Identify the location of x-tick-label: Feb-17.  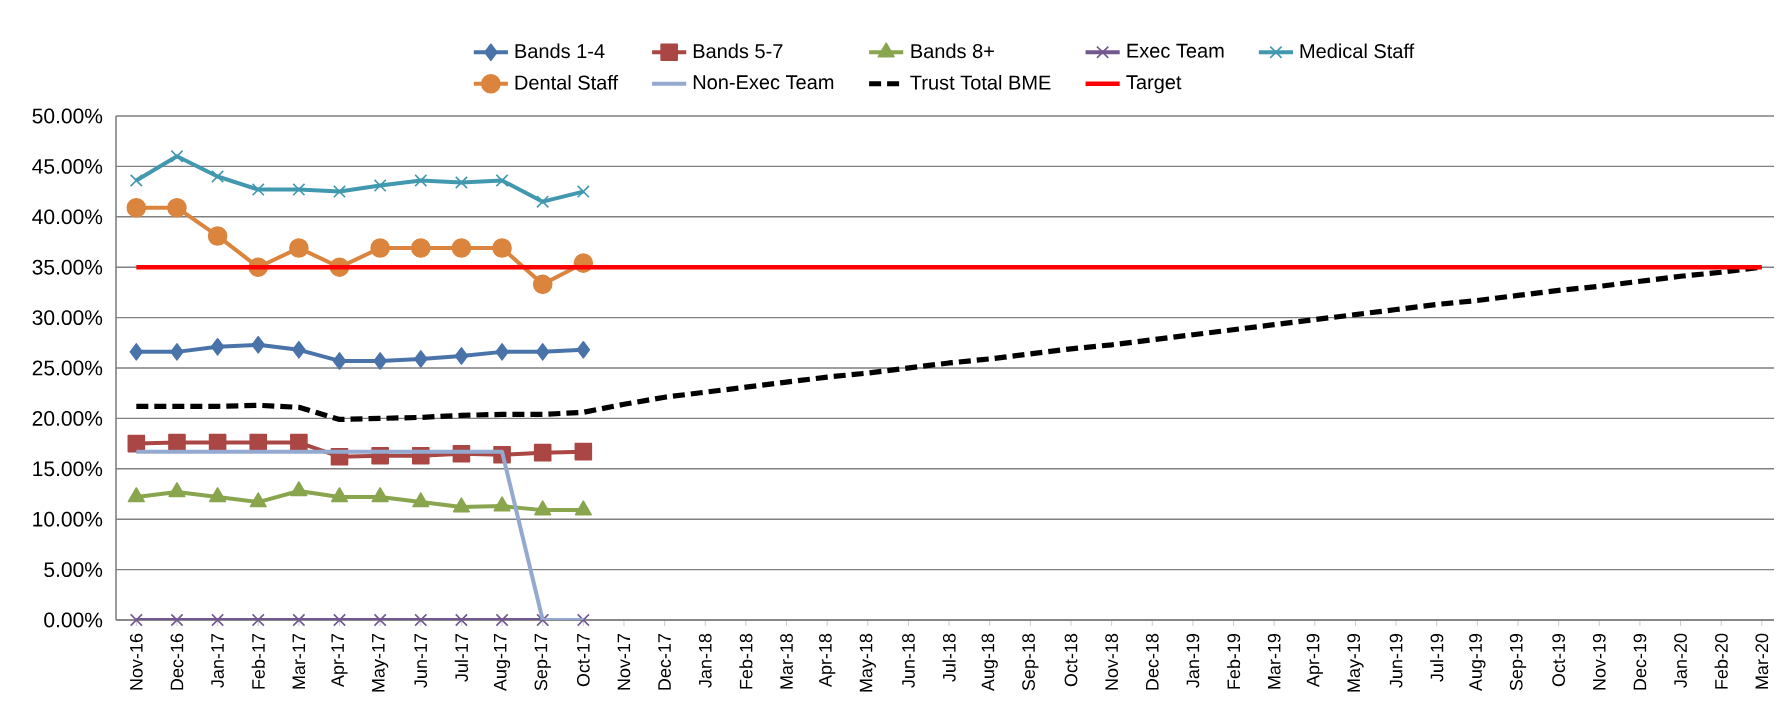
(258, 661).